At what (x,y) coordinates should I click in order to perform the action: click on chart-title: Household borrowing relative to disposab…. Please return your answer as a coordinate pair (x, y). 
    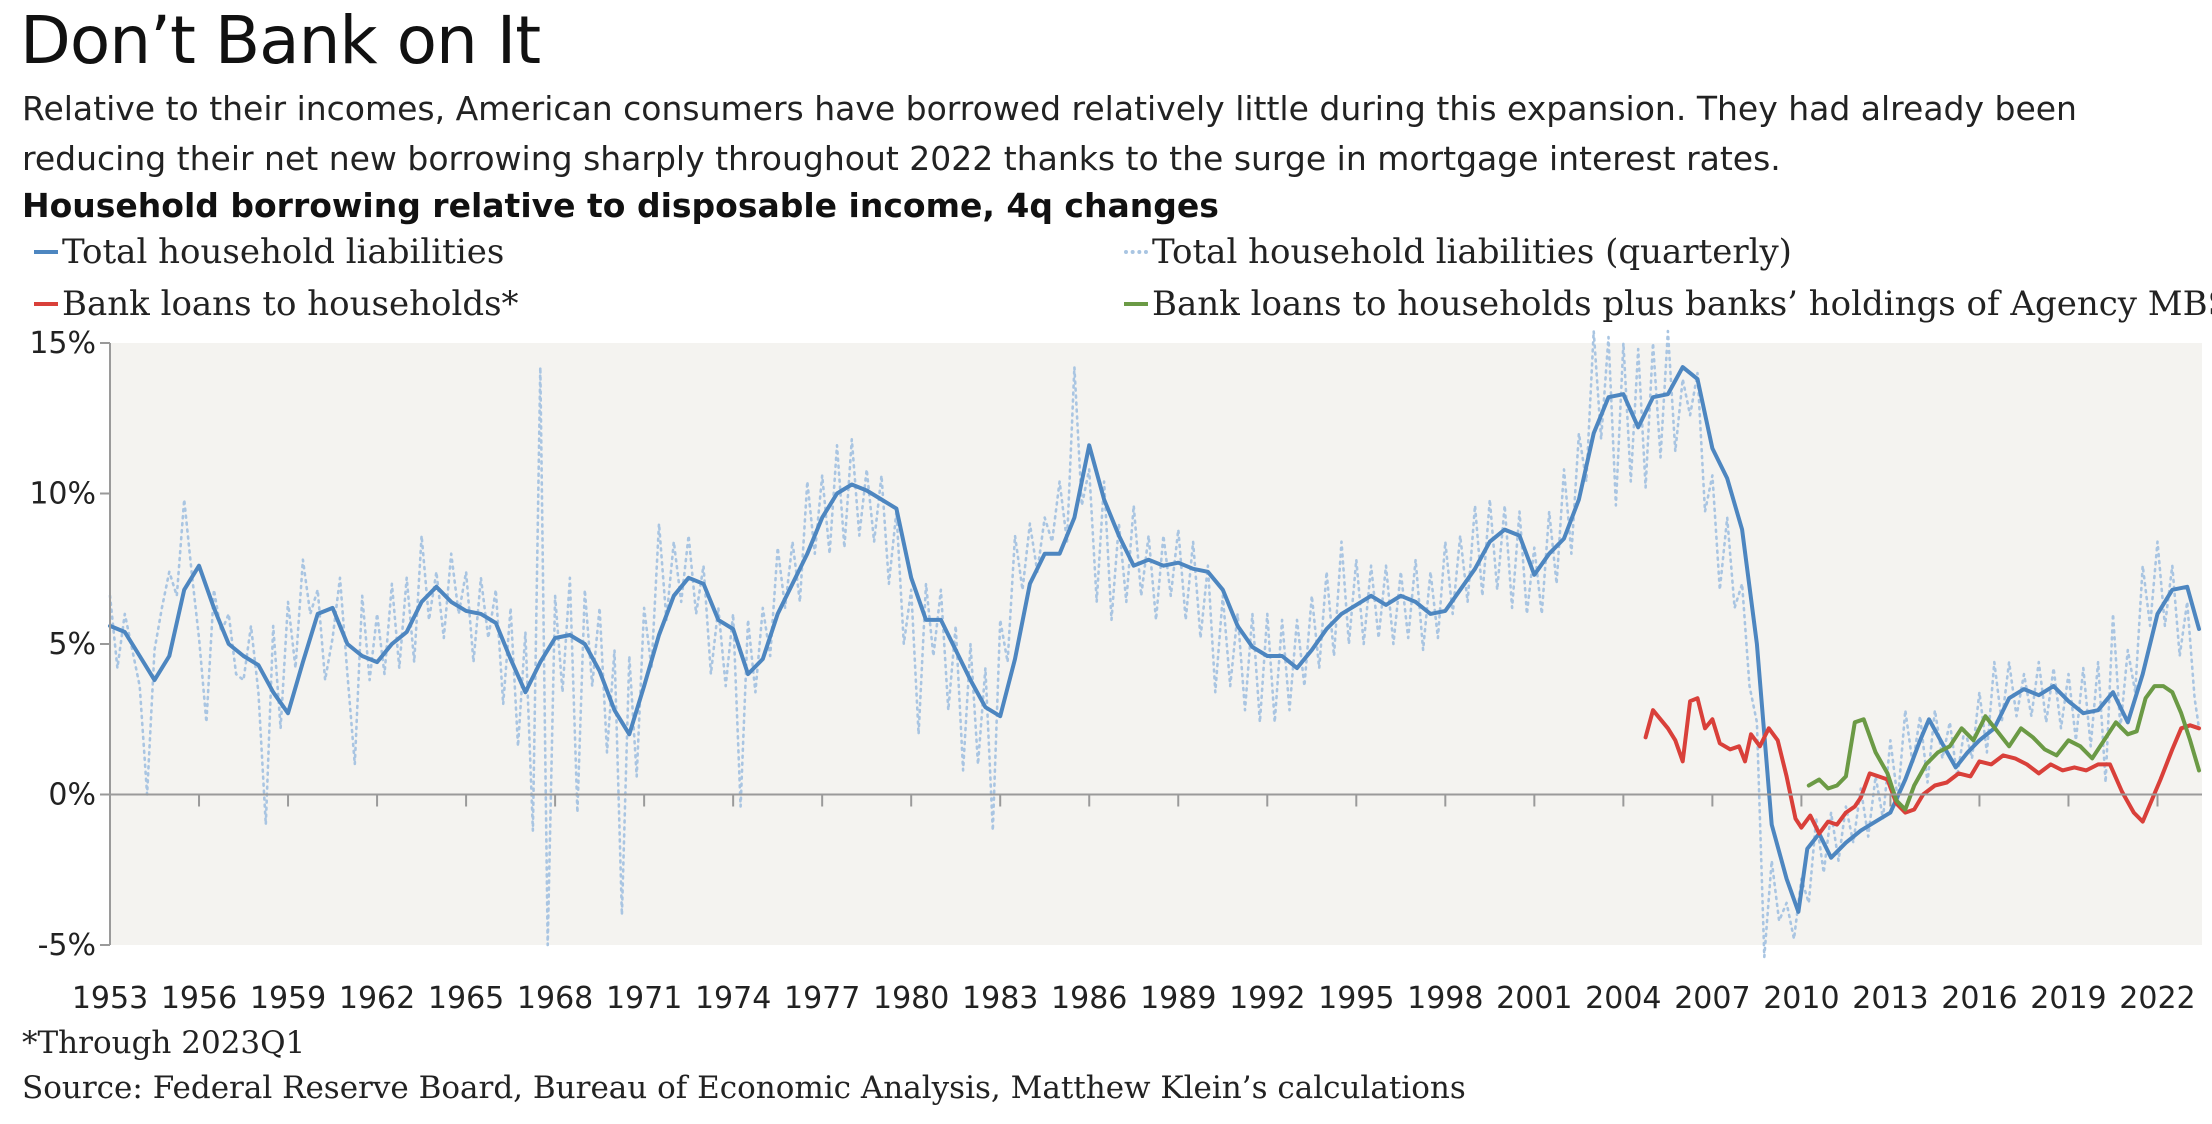
    Looking at the image, I should click on (620, 205).